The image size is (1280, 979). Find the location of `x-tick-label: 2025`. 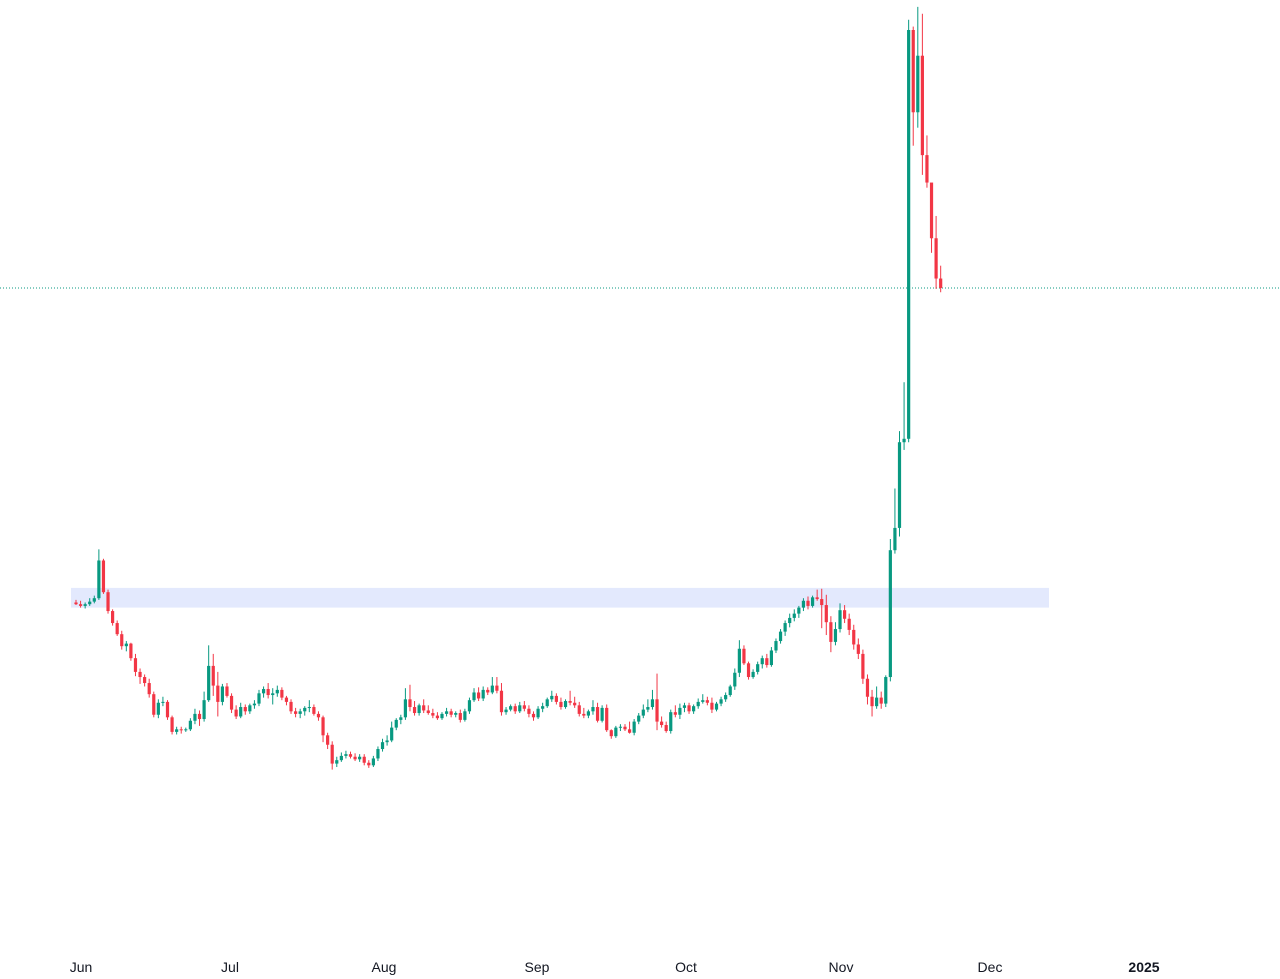

x-tick-label: 2025 is located at coordinates (1144, 967).